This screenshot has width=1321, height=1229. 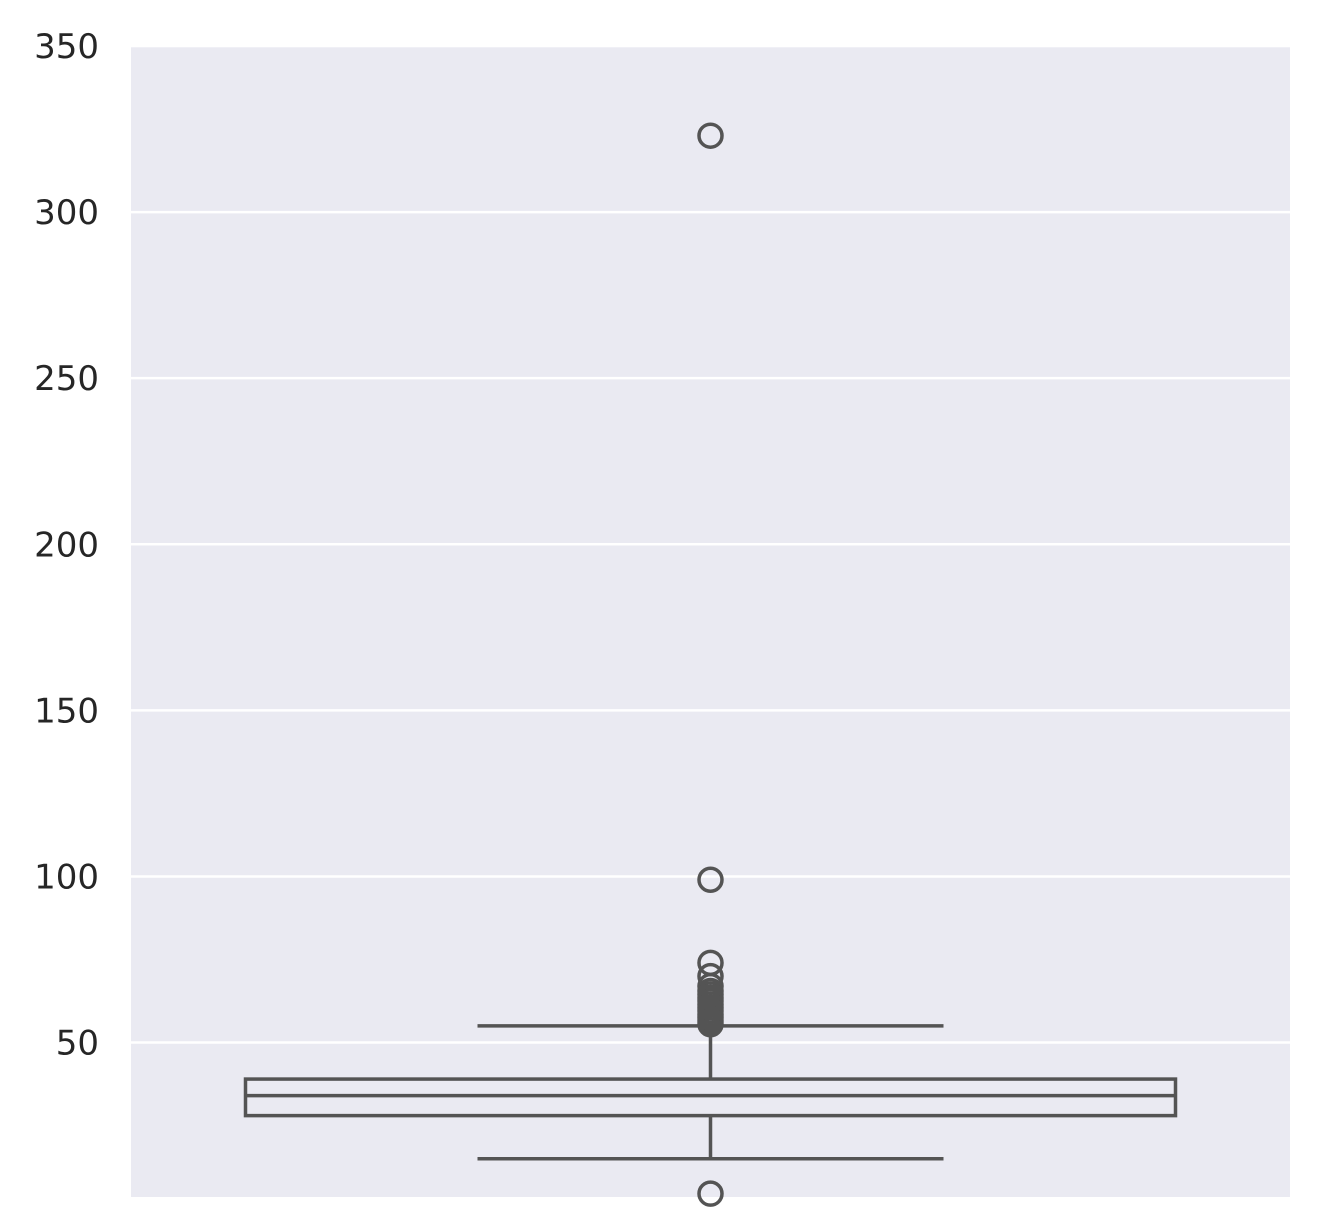 I want to click on y-tick-label-300: 300, so click(x=66, y=213).